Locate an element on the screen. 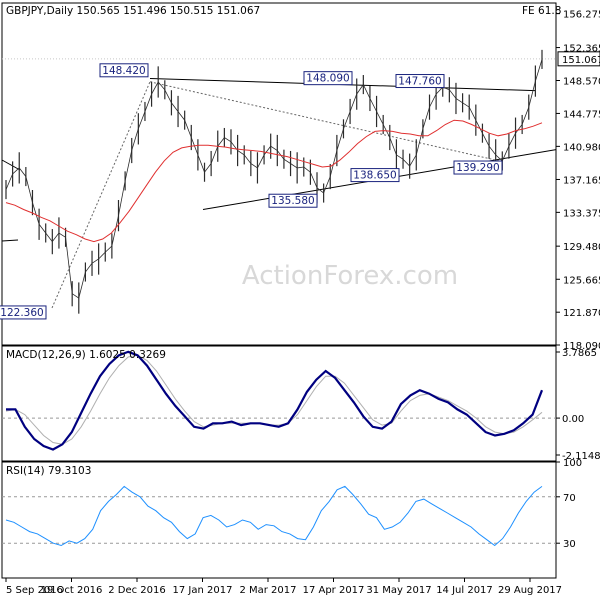 This screenshot has width=600, height=604. macd-y-tick-label: 0.00 is located at coordinates (573, 419).